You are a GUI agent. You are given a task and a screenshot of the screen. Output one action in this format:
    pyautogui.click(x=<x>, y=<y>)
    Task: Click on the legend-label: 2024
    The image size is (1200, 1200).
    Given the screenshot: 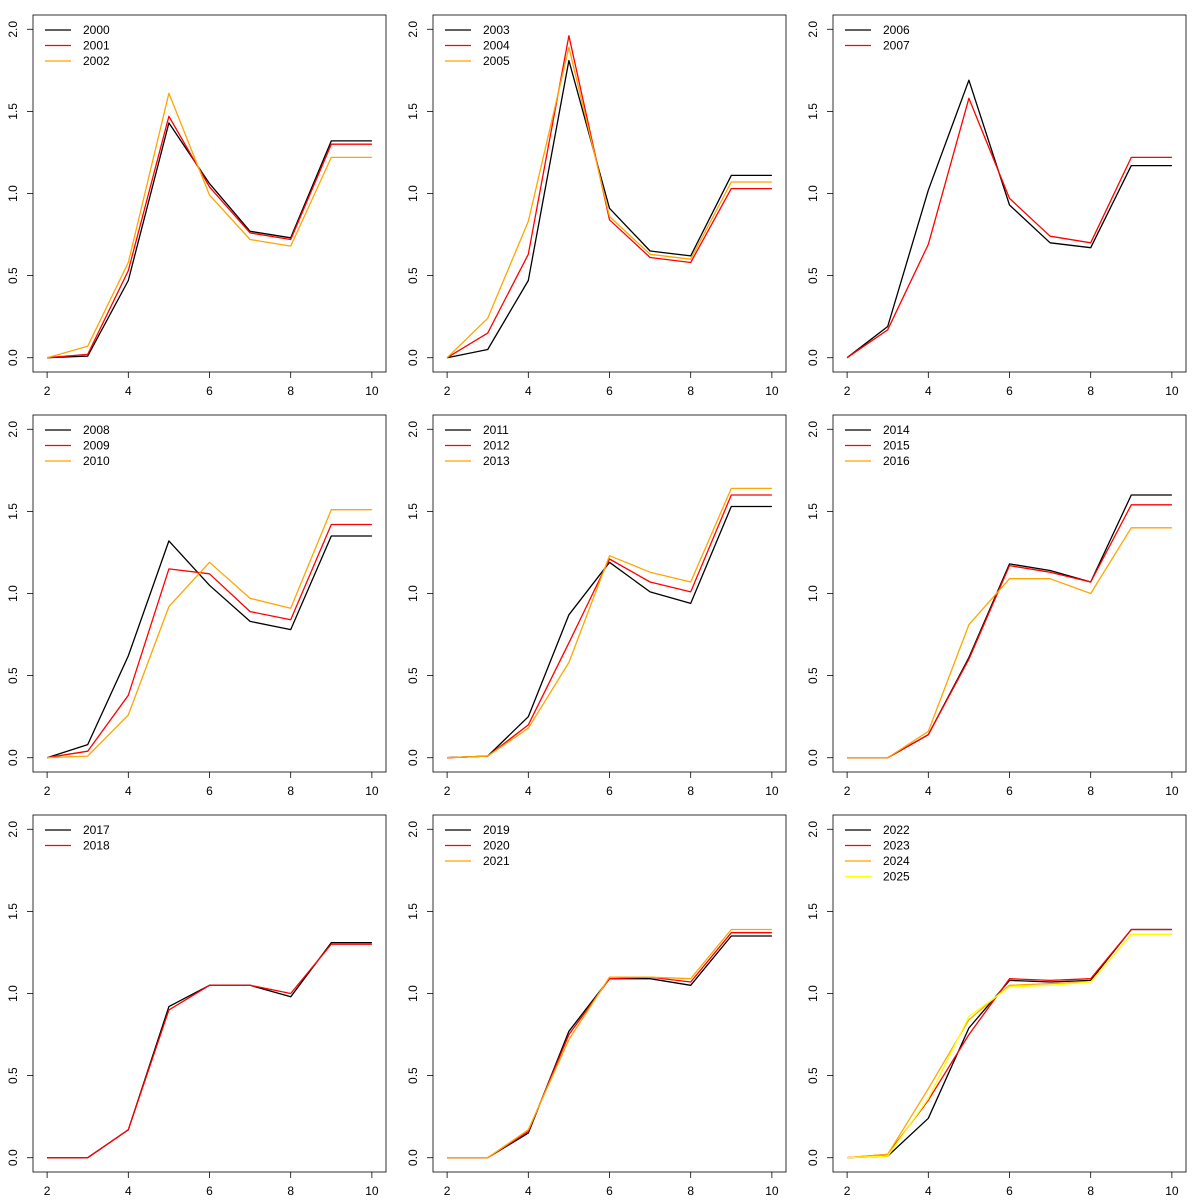 What is the action you would take?
    pyautogui.click(x=896, y=861)
    